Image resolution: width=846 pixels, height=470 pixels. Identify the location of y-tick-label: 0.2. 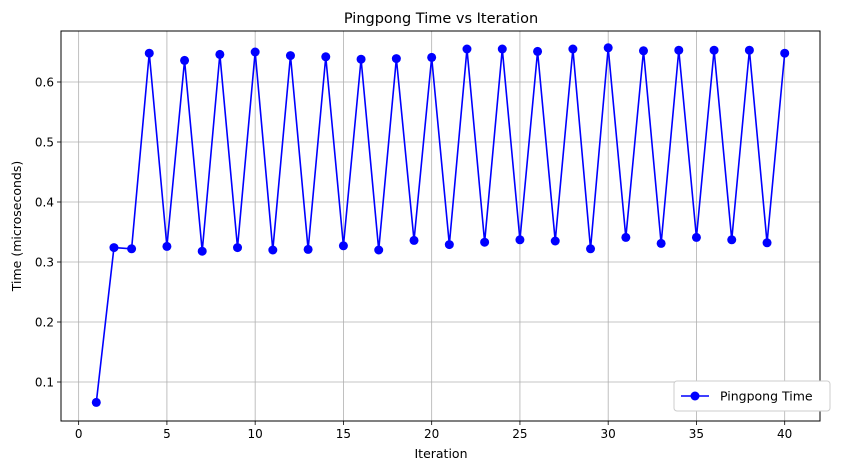
(44, 322).